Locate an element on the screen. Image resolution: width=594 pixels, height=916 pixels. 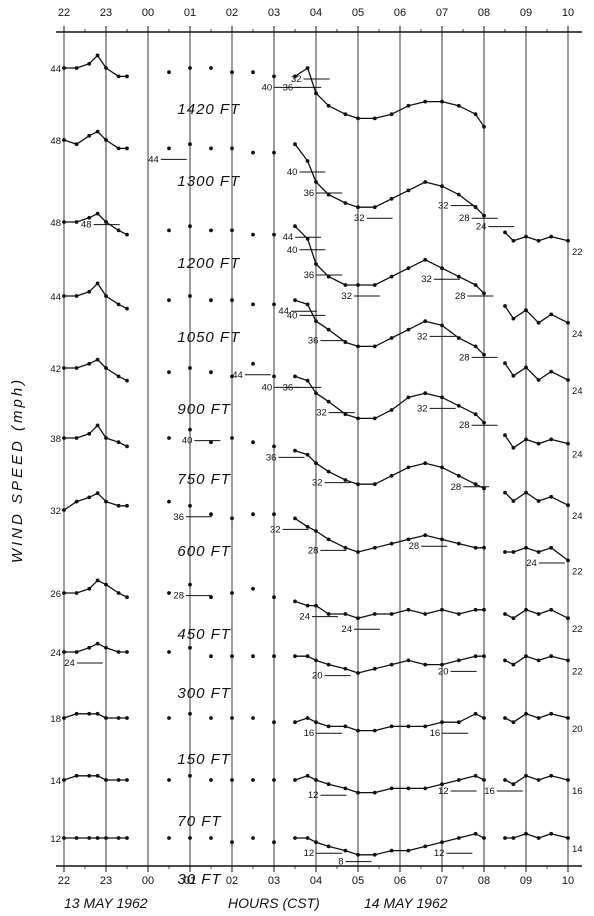
bottom-tick-label: 07 is located at coordinates (442, 881).